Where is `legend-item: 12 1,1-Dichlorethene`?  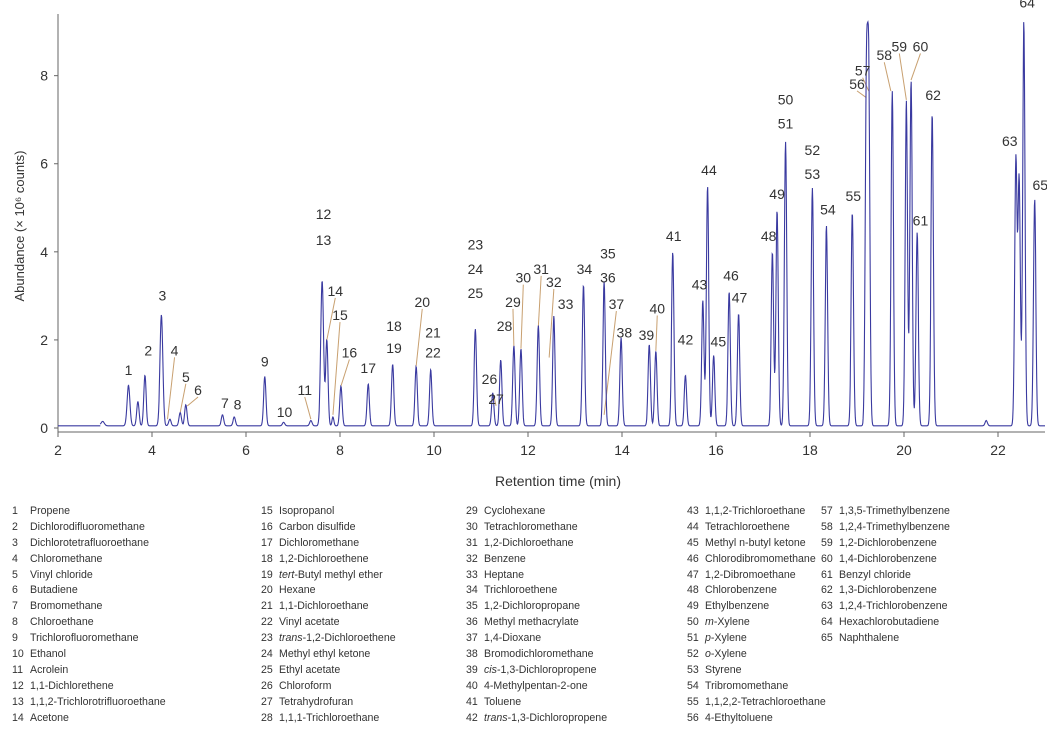
legend-item: 12 1,1-Dichlorethene is located at coordinates (89, 687).